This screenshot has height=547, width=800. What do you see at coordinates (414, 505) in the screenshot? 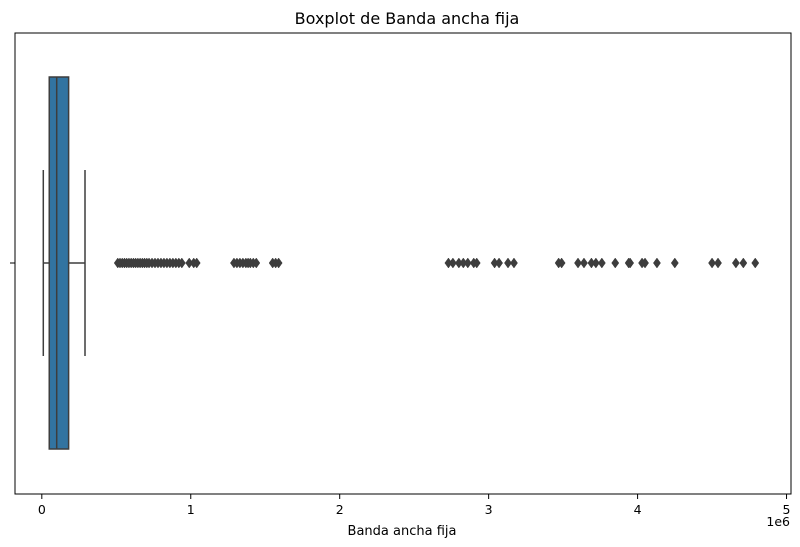
I see `x-axis: 0 1 2 3 4 5` at bounding box center [414, 505].